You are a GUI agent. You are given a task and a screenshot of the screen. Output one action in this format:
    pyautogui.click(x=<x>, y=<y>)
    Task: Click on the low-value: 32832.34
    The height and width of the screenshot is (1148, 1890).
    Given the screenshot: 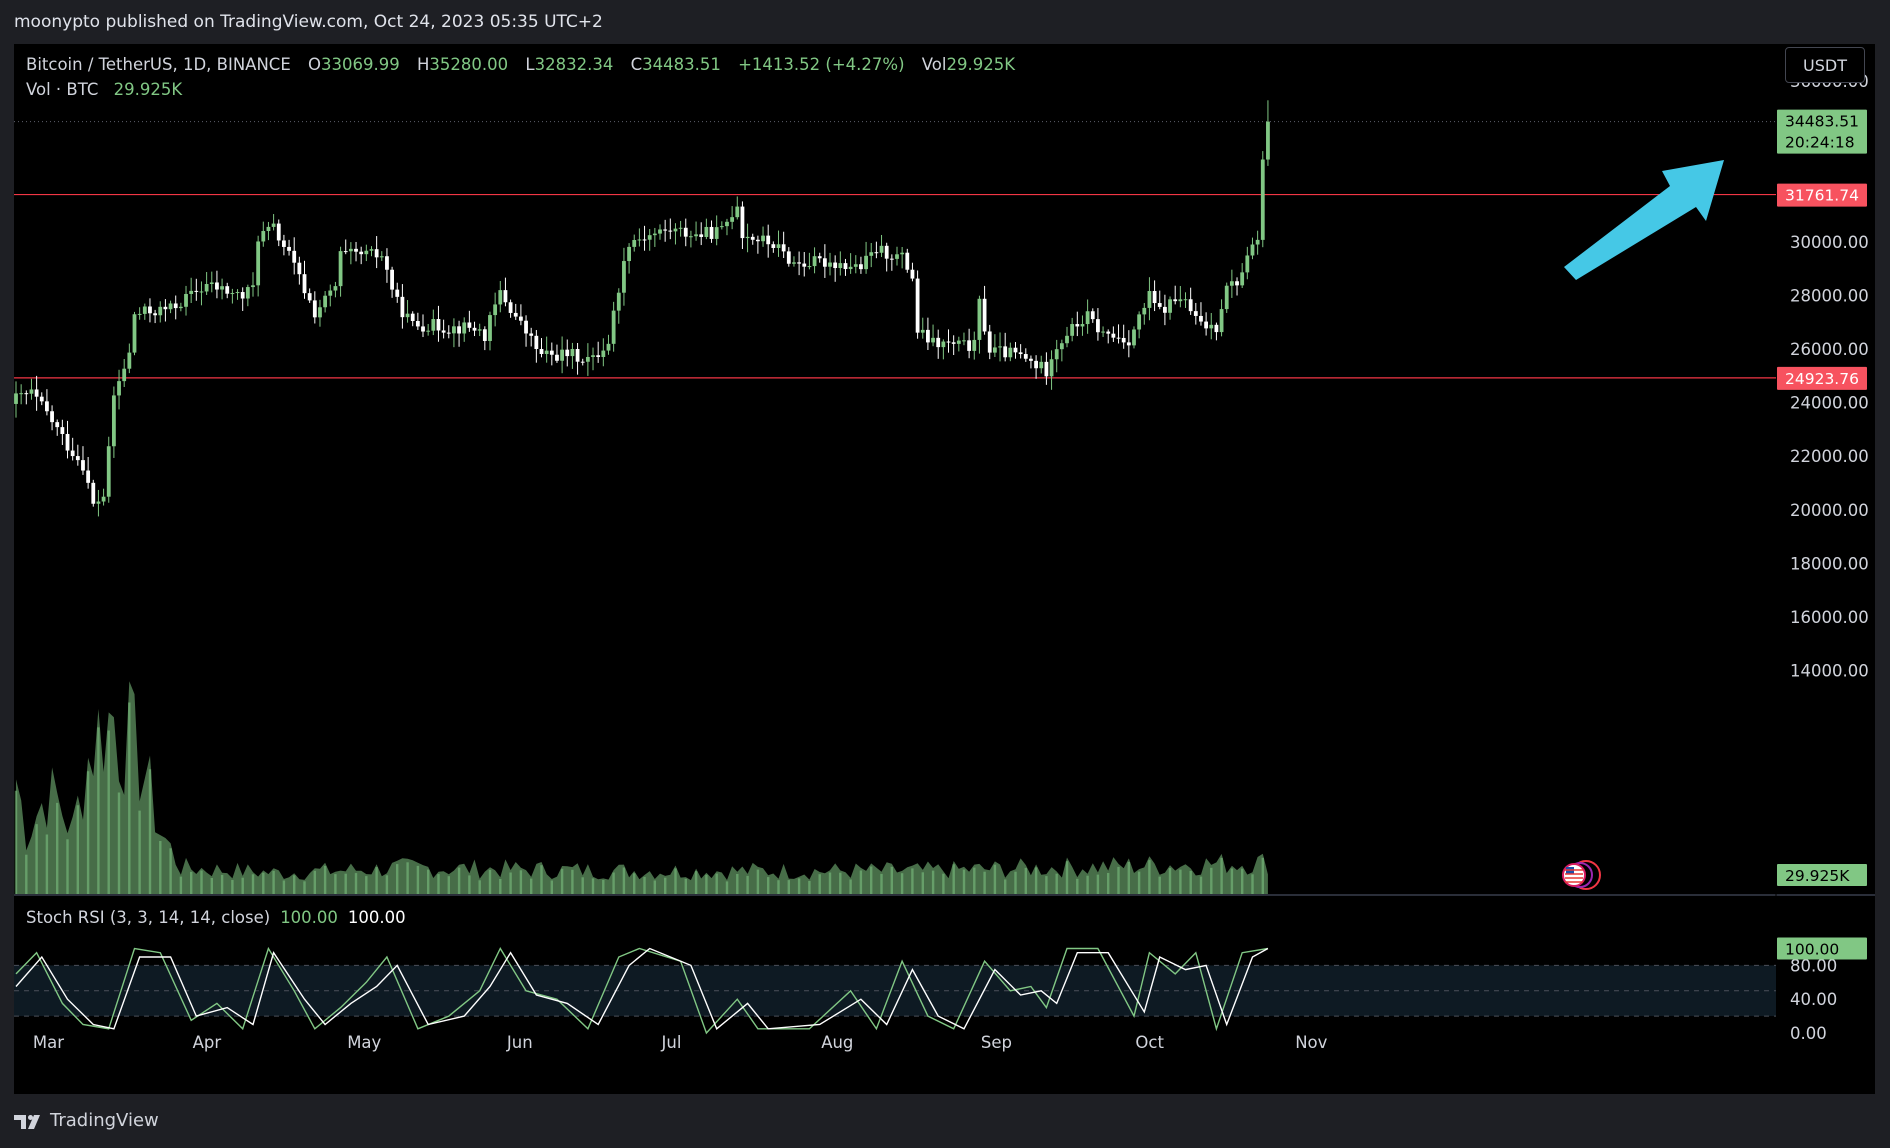 What is the action you would take?
    pyautogui.click(x=574, y=64)
    